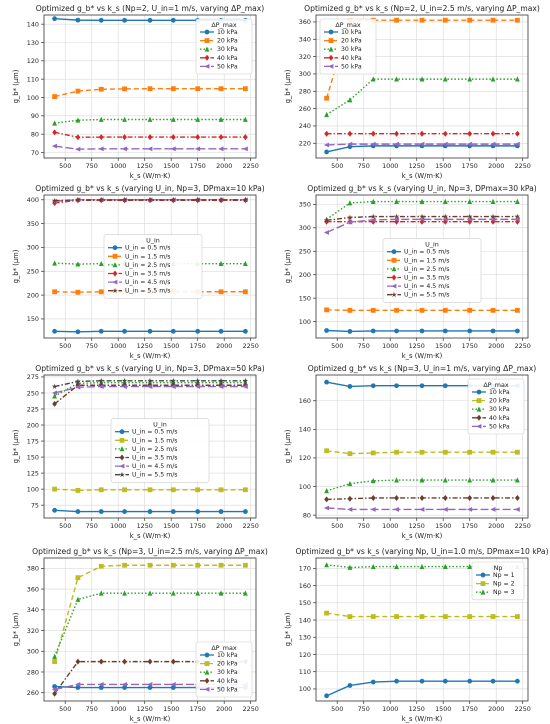  What do you see at coordinates (35, 116) in the screenshot?
I see `y-tick-label: 90` at bounding box center [35, 116].